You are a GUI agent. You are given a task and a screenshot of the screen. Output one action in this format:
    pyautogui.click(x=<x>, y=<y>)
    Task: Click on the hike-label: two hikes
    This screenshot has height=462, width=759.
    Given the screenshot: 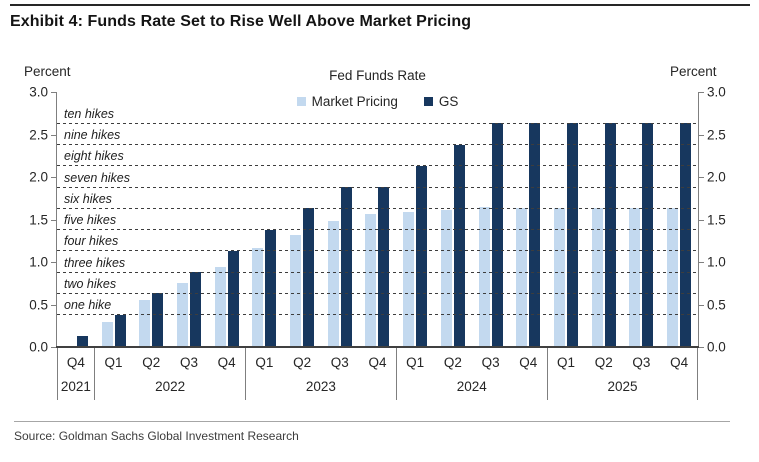 What is the action you would take?
    pyautogui.click(x=90, y=283)
    